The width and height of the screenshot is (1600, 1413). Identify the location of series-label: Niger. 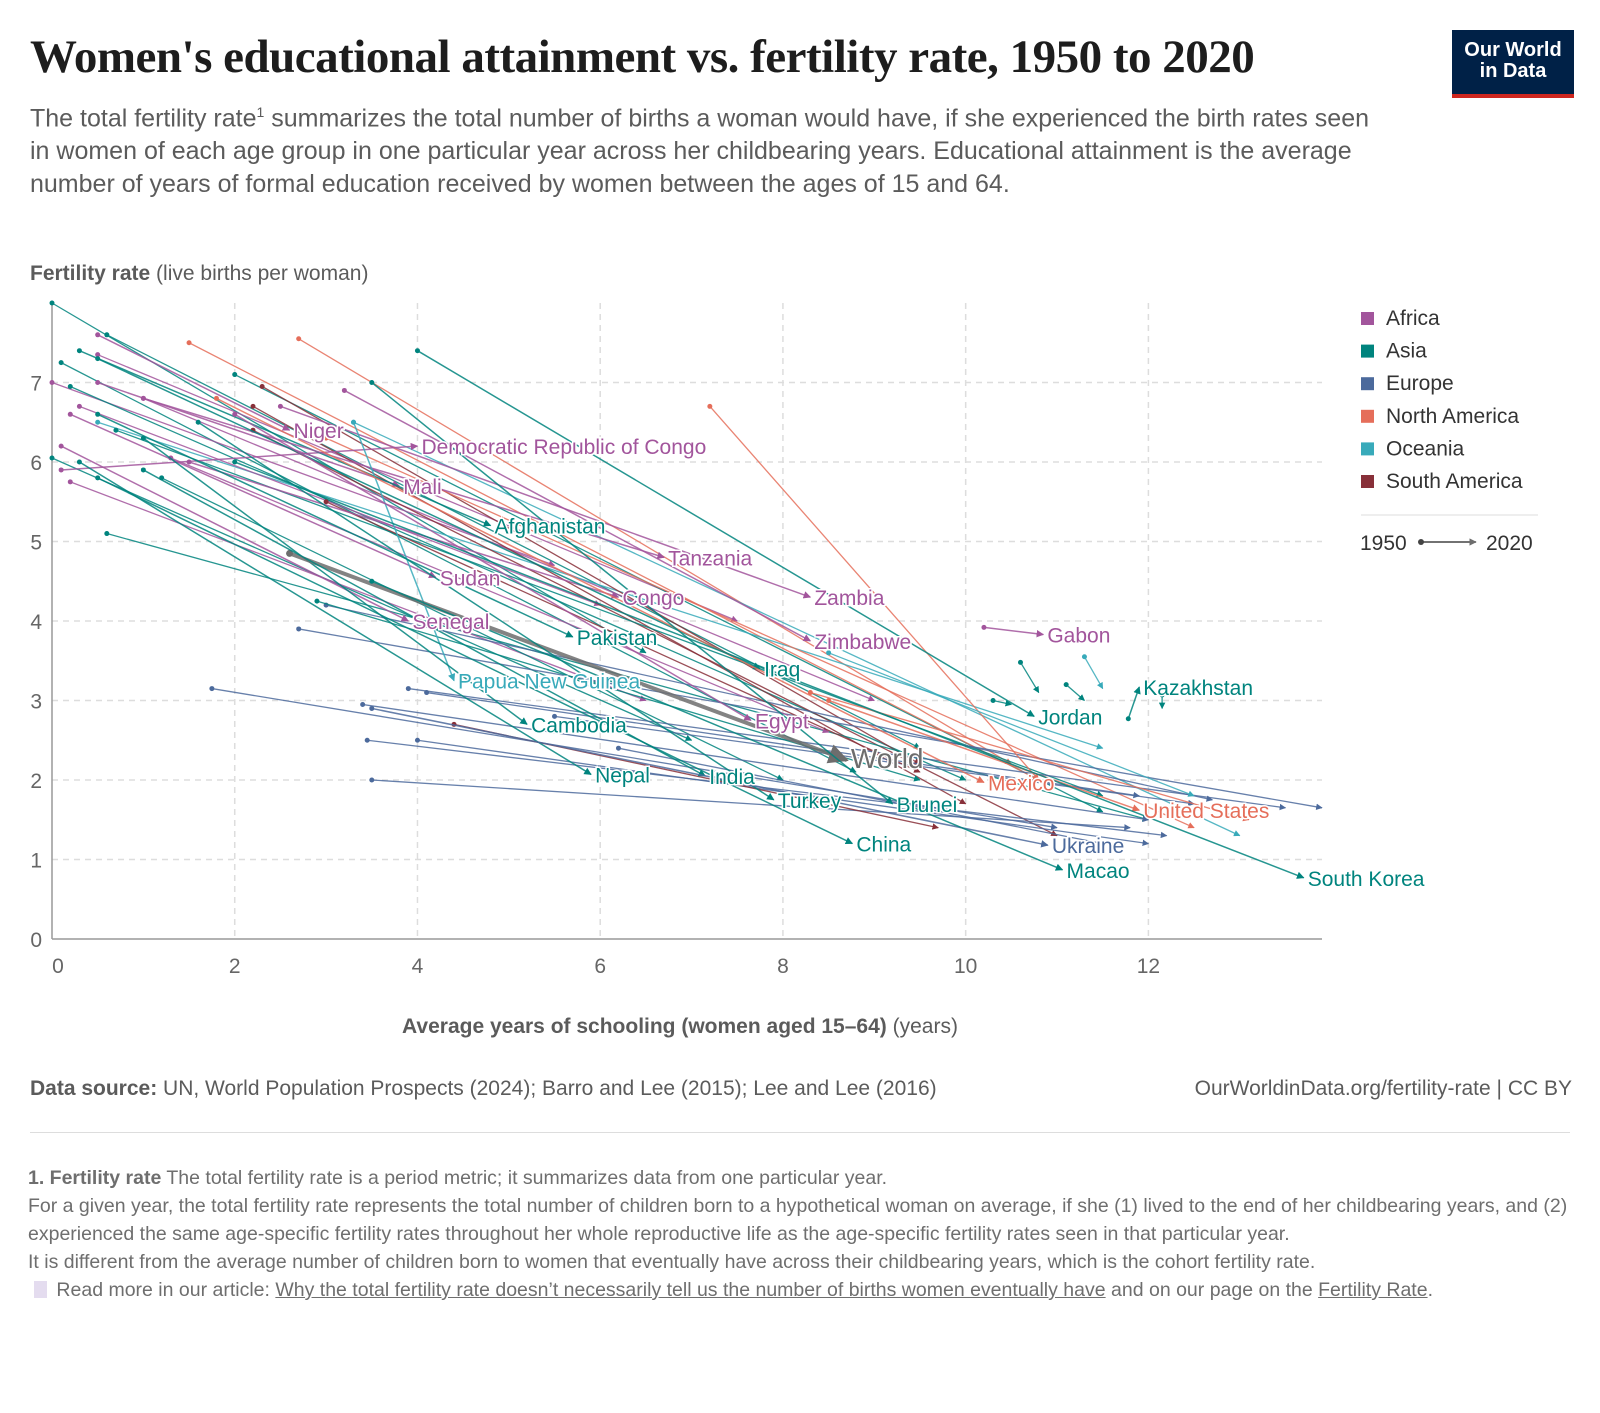
(319, 431).